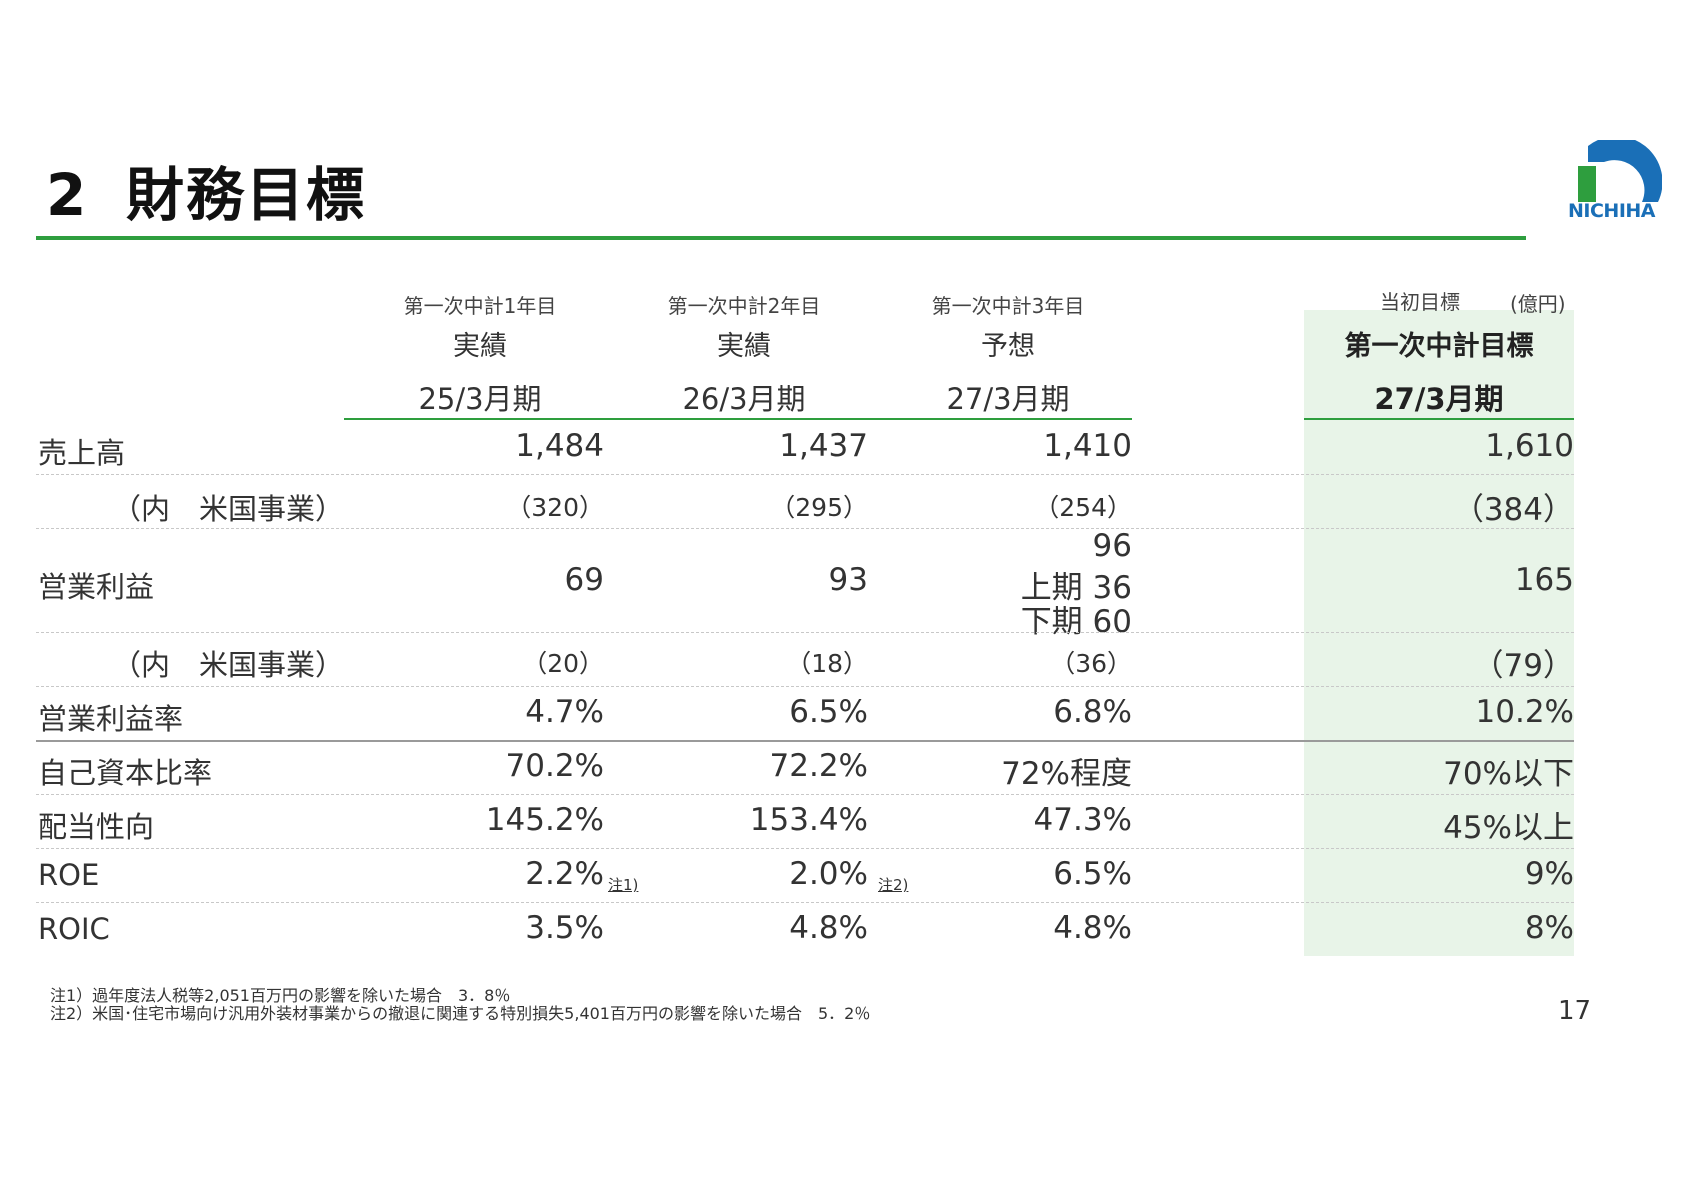 The width and height of the screenshot is (1684, 1190). Describe the element at coordinates (828, 712) in the screenshot. I see `cell-op-margin-2: 6.5%` at that location.